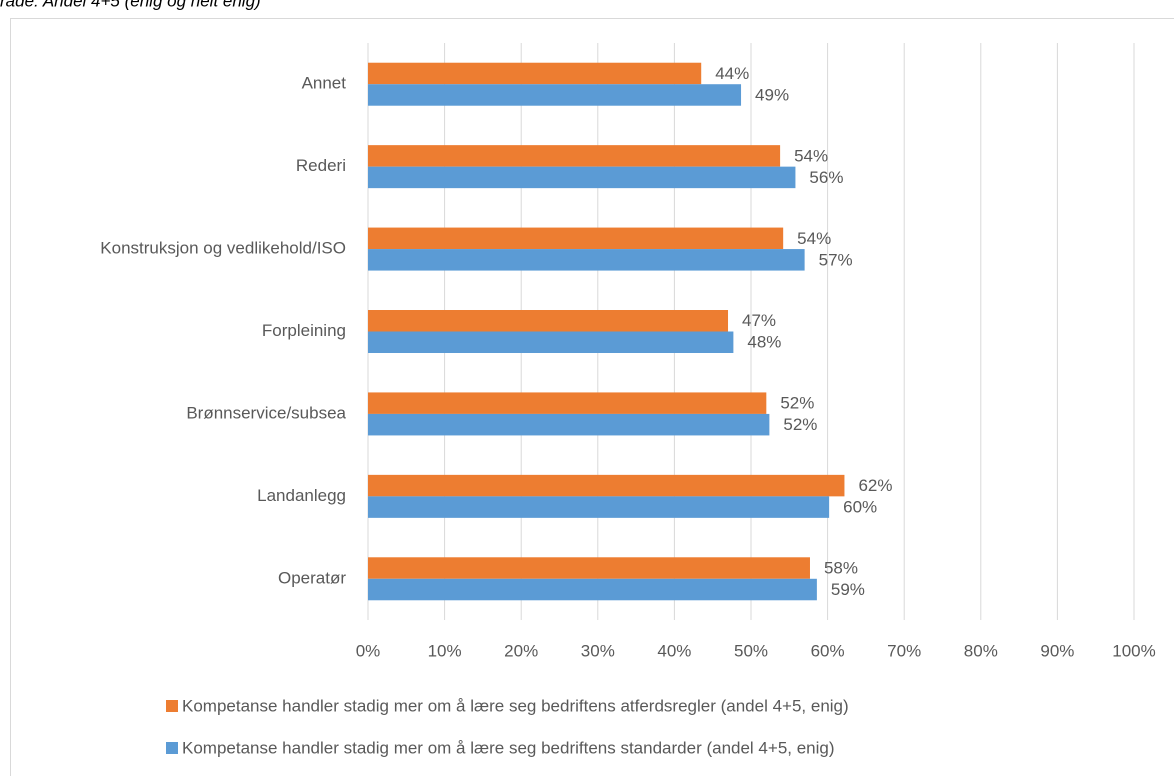  Describe the element at coordinates (312, 577) in the screenshot. I see `y-tick-label: Operatør` at that location.